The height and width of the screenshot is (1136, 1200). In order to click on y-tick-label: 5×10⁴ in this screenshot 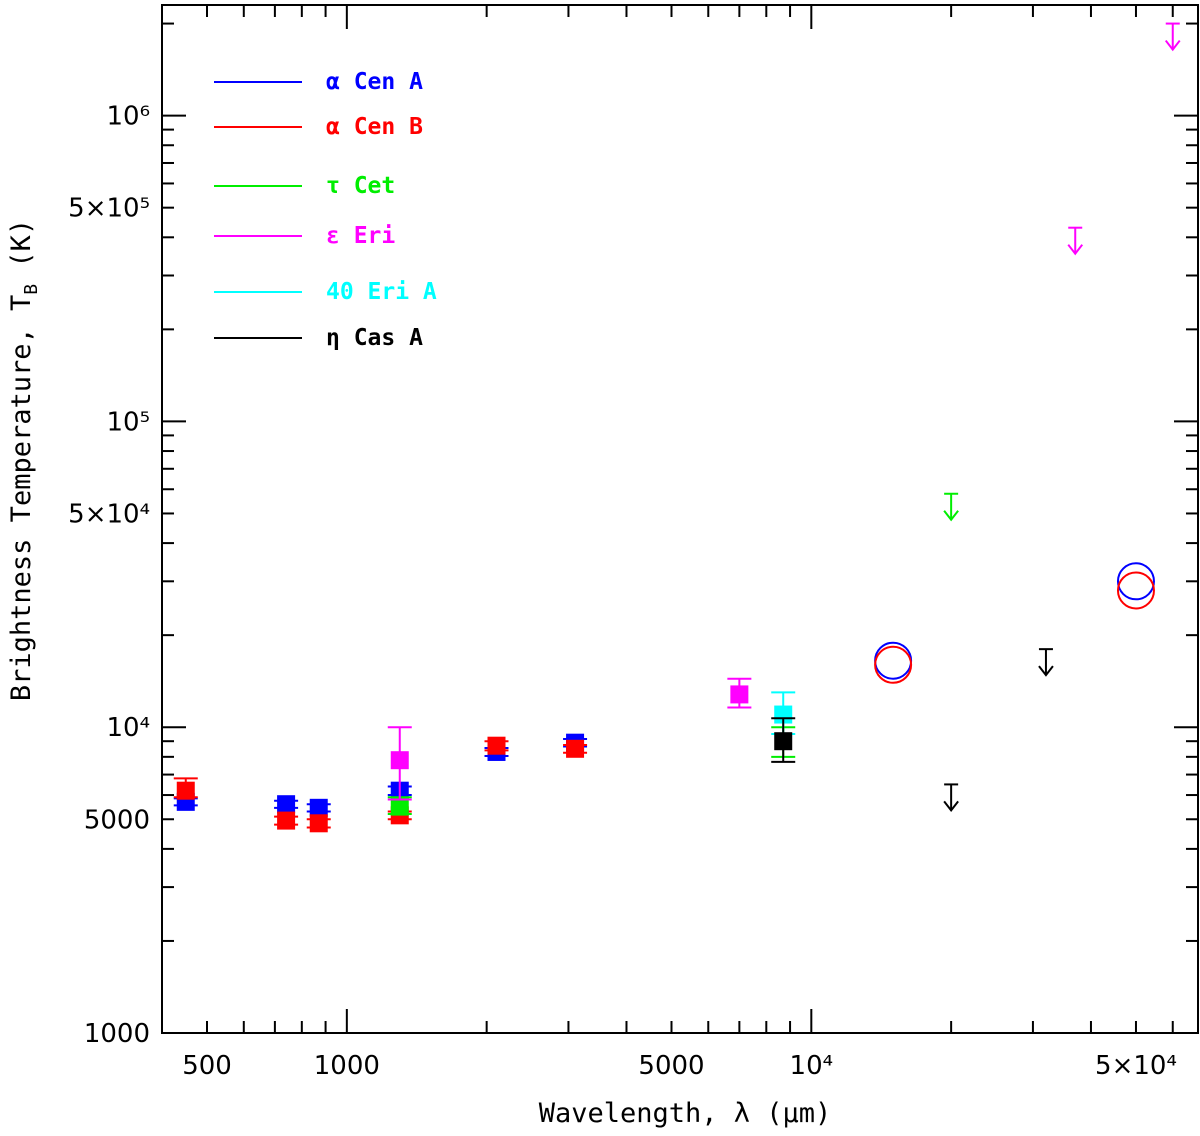, I will do `click(109, 514)`.